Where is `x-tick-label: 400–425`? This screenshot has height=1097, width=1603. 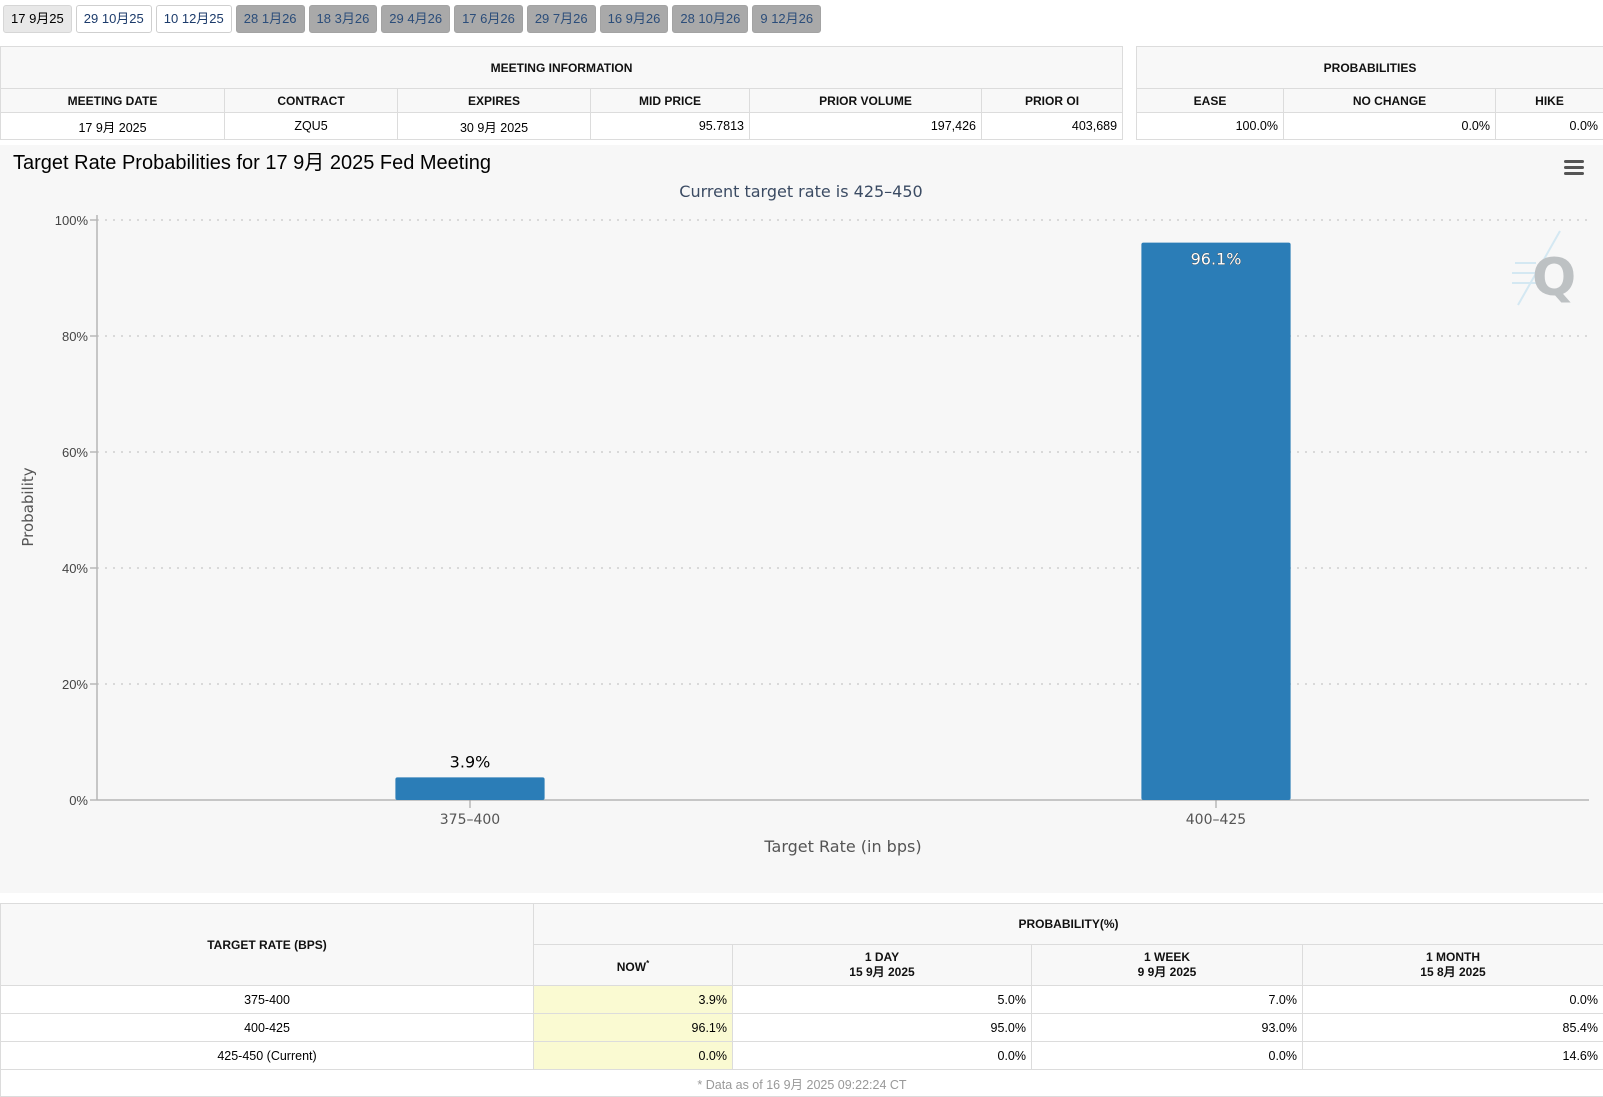
x-tick-label: 400–425 is located at coordinates (1216, 820).